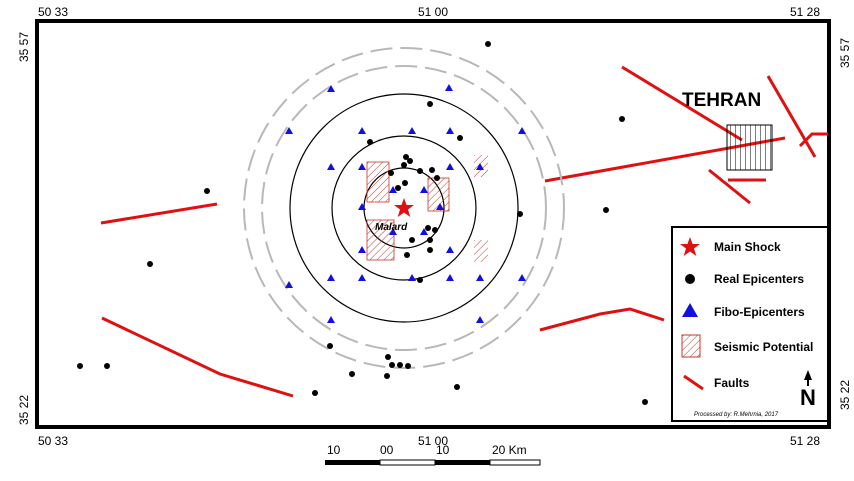 The width and height of the screenshot is (854, 481). Describe the element at coordinates (387, 450) in the screenshot. I see `scale-label: 00` at that location.